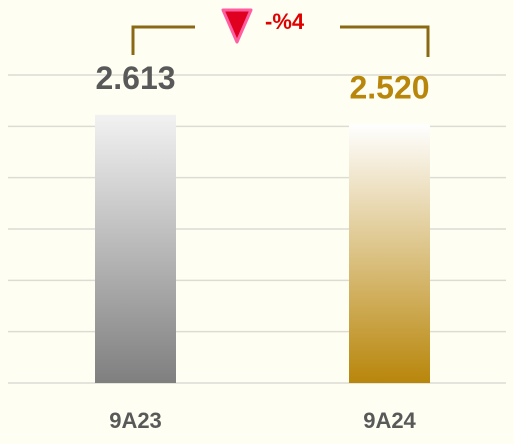  What do you see at coordinates (385, 41) in the screenshot?
I see `bracket-right` at bounding box center [385, 41].